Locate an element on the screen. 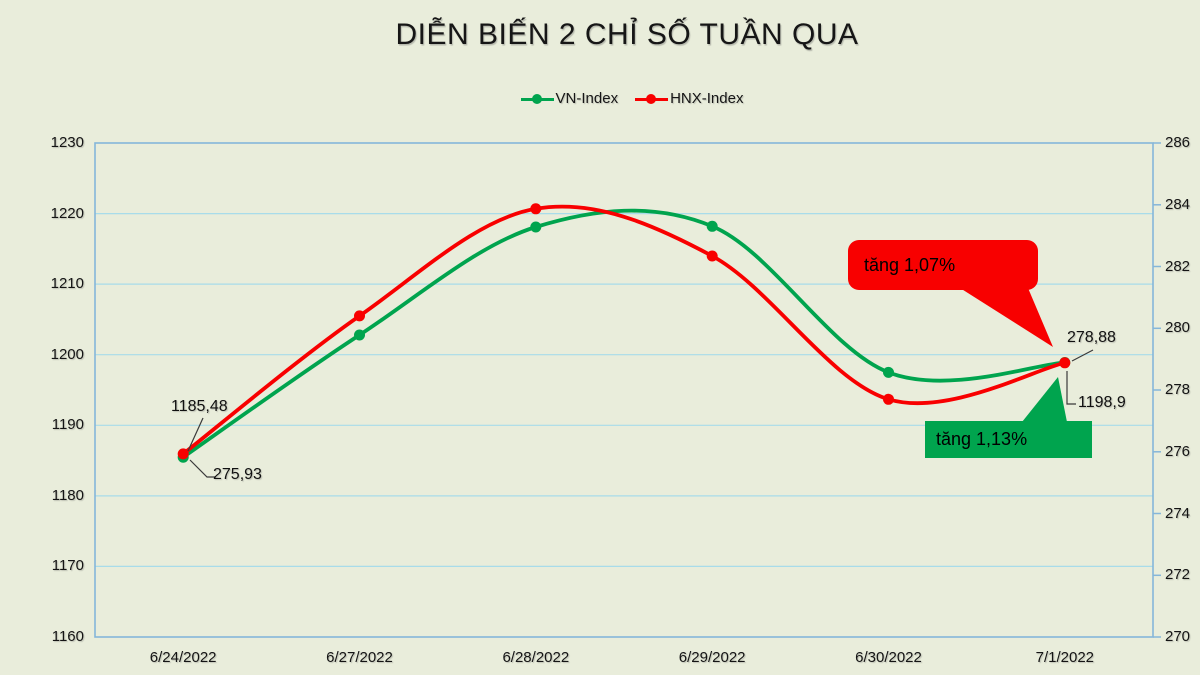  x-axis-tick-label: 6/27/2022 is located at coordinates (359, 657).